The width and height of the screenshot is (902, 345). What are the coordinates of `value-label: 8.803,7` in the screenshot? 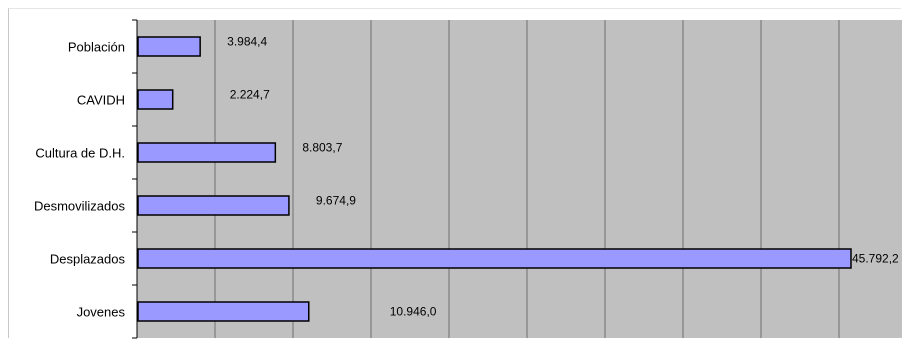 It's located at (322, 148).